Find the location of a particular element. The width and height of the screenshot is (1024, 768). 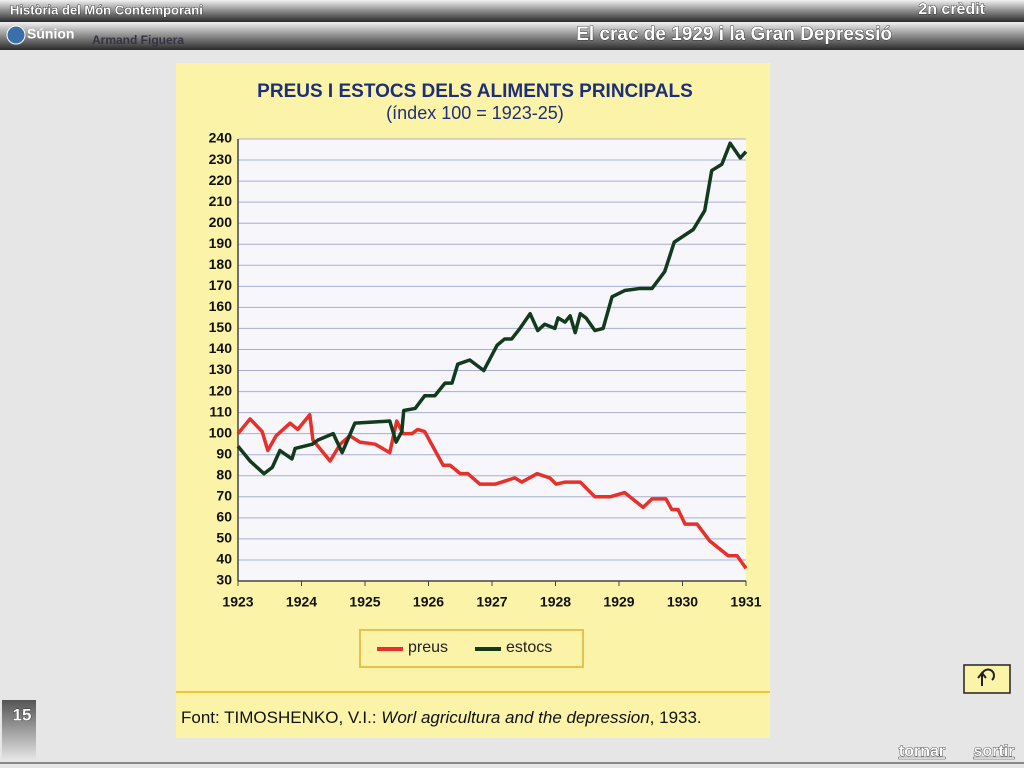

credit: 2n crèdit is located at coordinates (951, 9).